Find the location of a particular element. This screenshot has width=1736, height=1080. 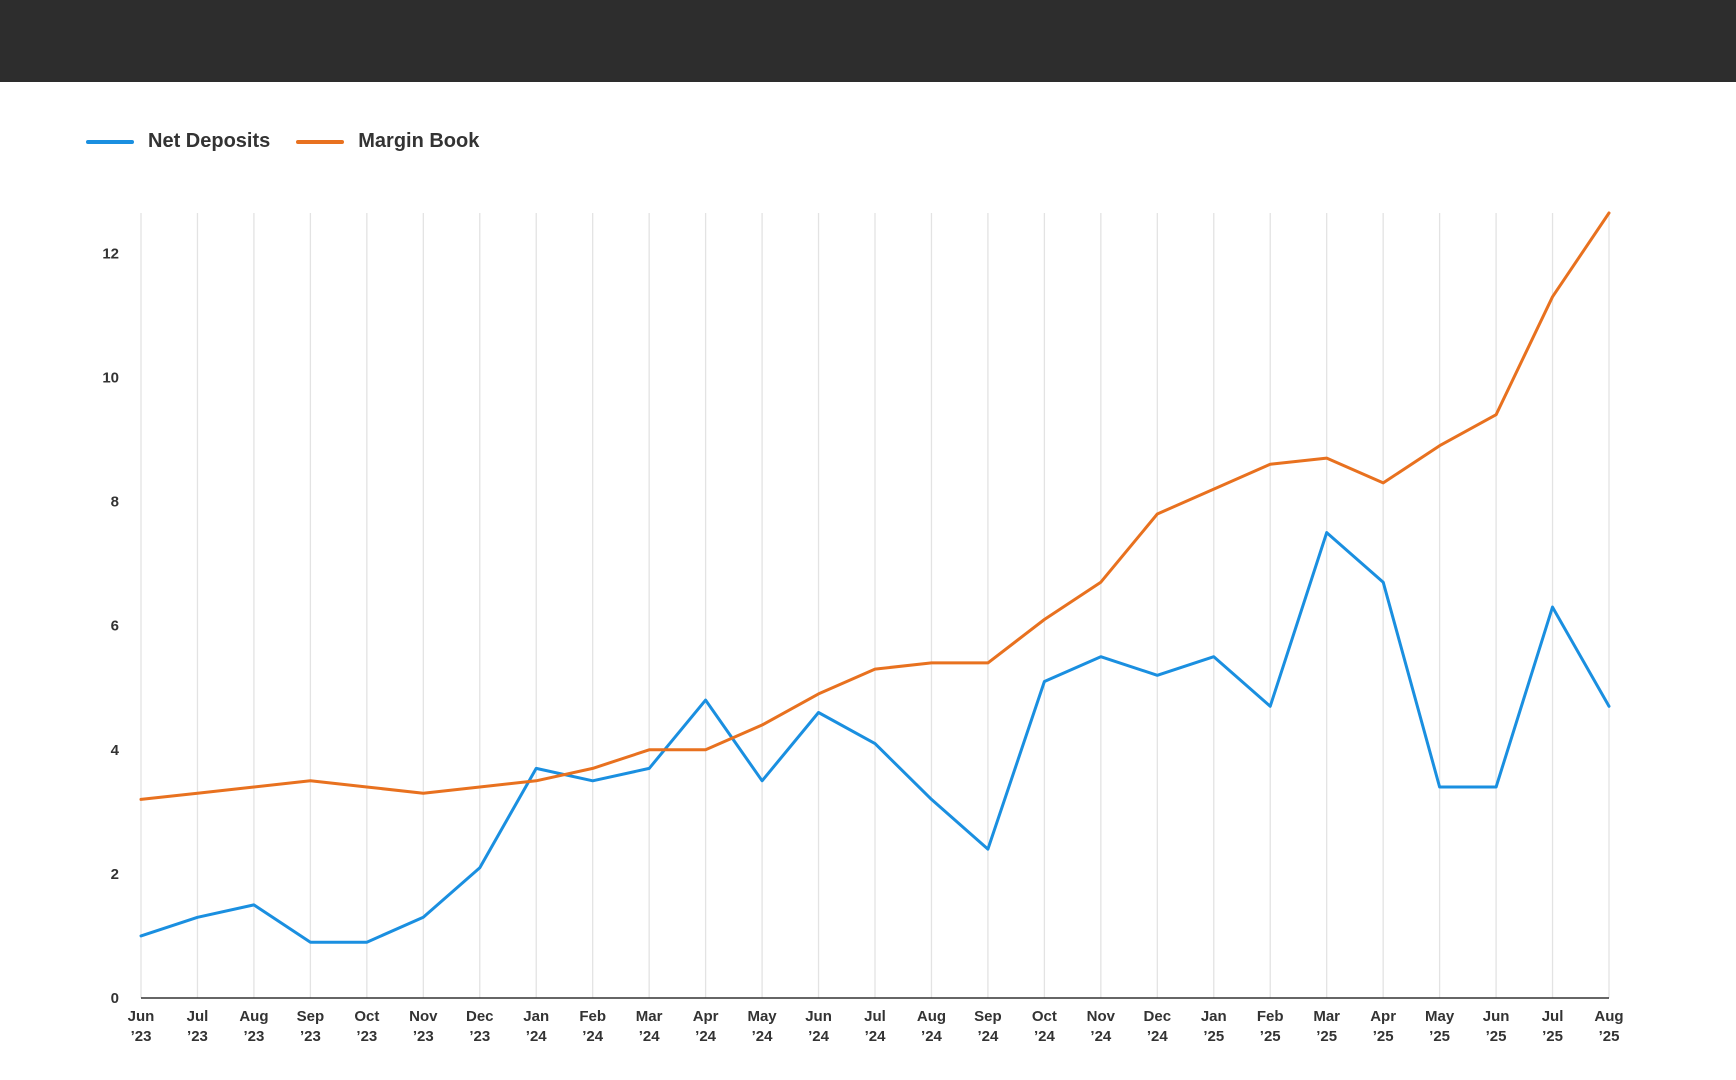

y-tick-label: 0 is located at coordinates (115, 998).